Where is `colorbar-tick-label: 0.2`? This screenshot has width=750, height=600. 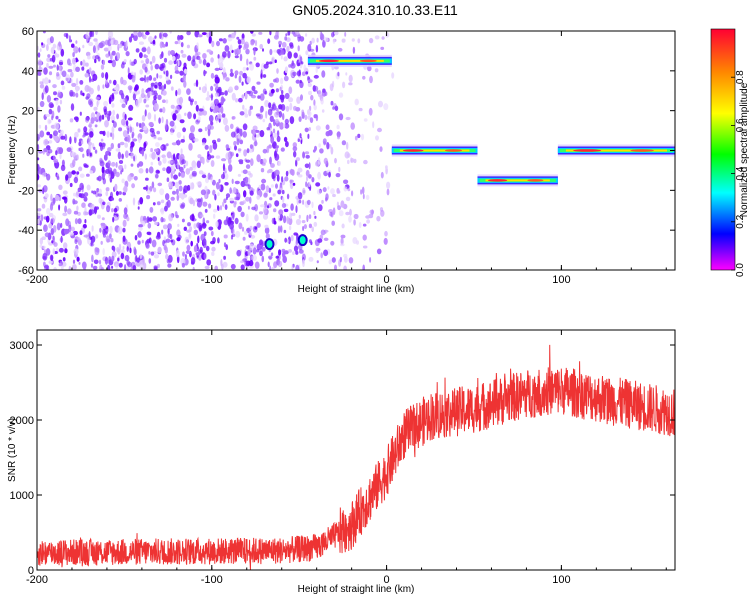
colorbar-tick-label: 0.2 is located at coordinates (740, 221).